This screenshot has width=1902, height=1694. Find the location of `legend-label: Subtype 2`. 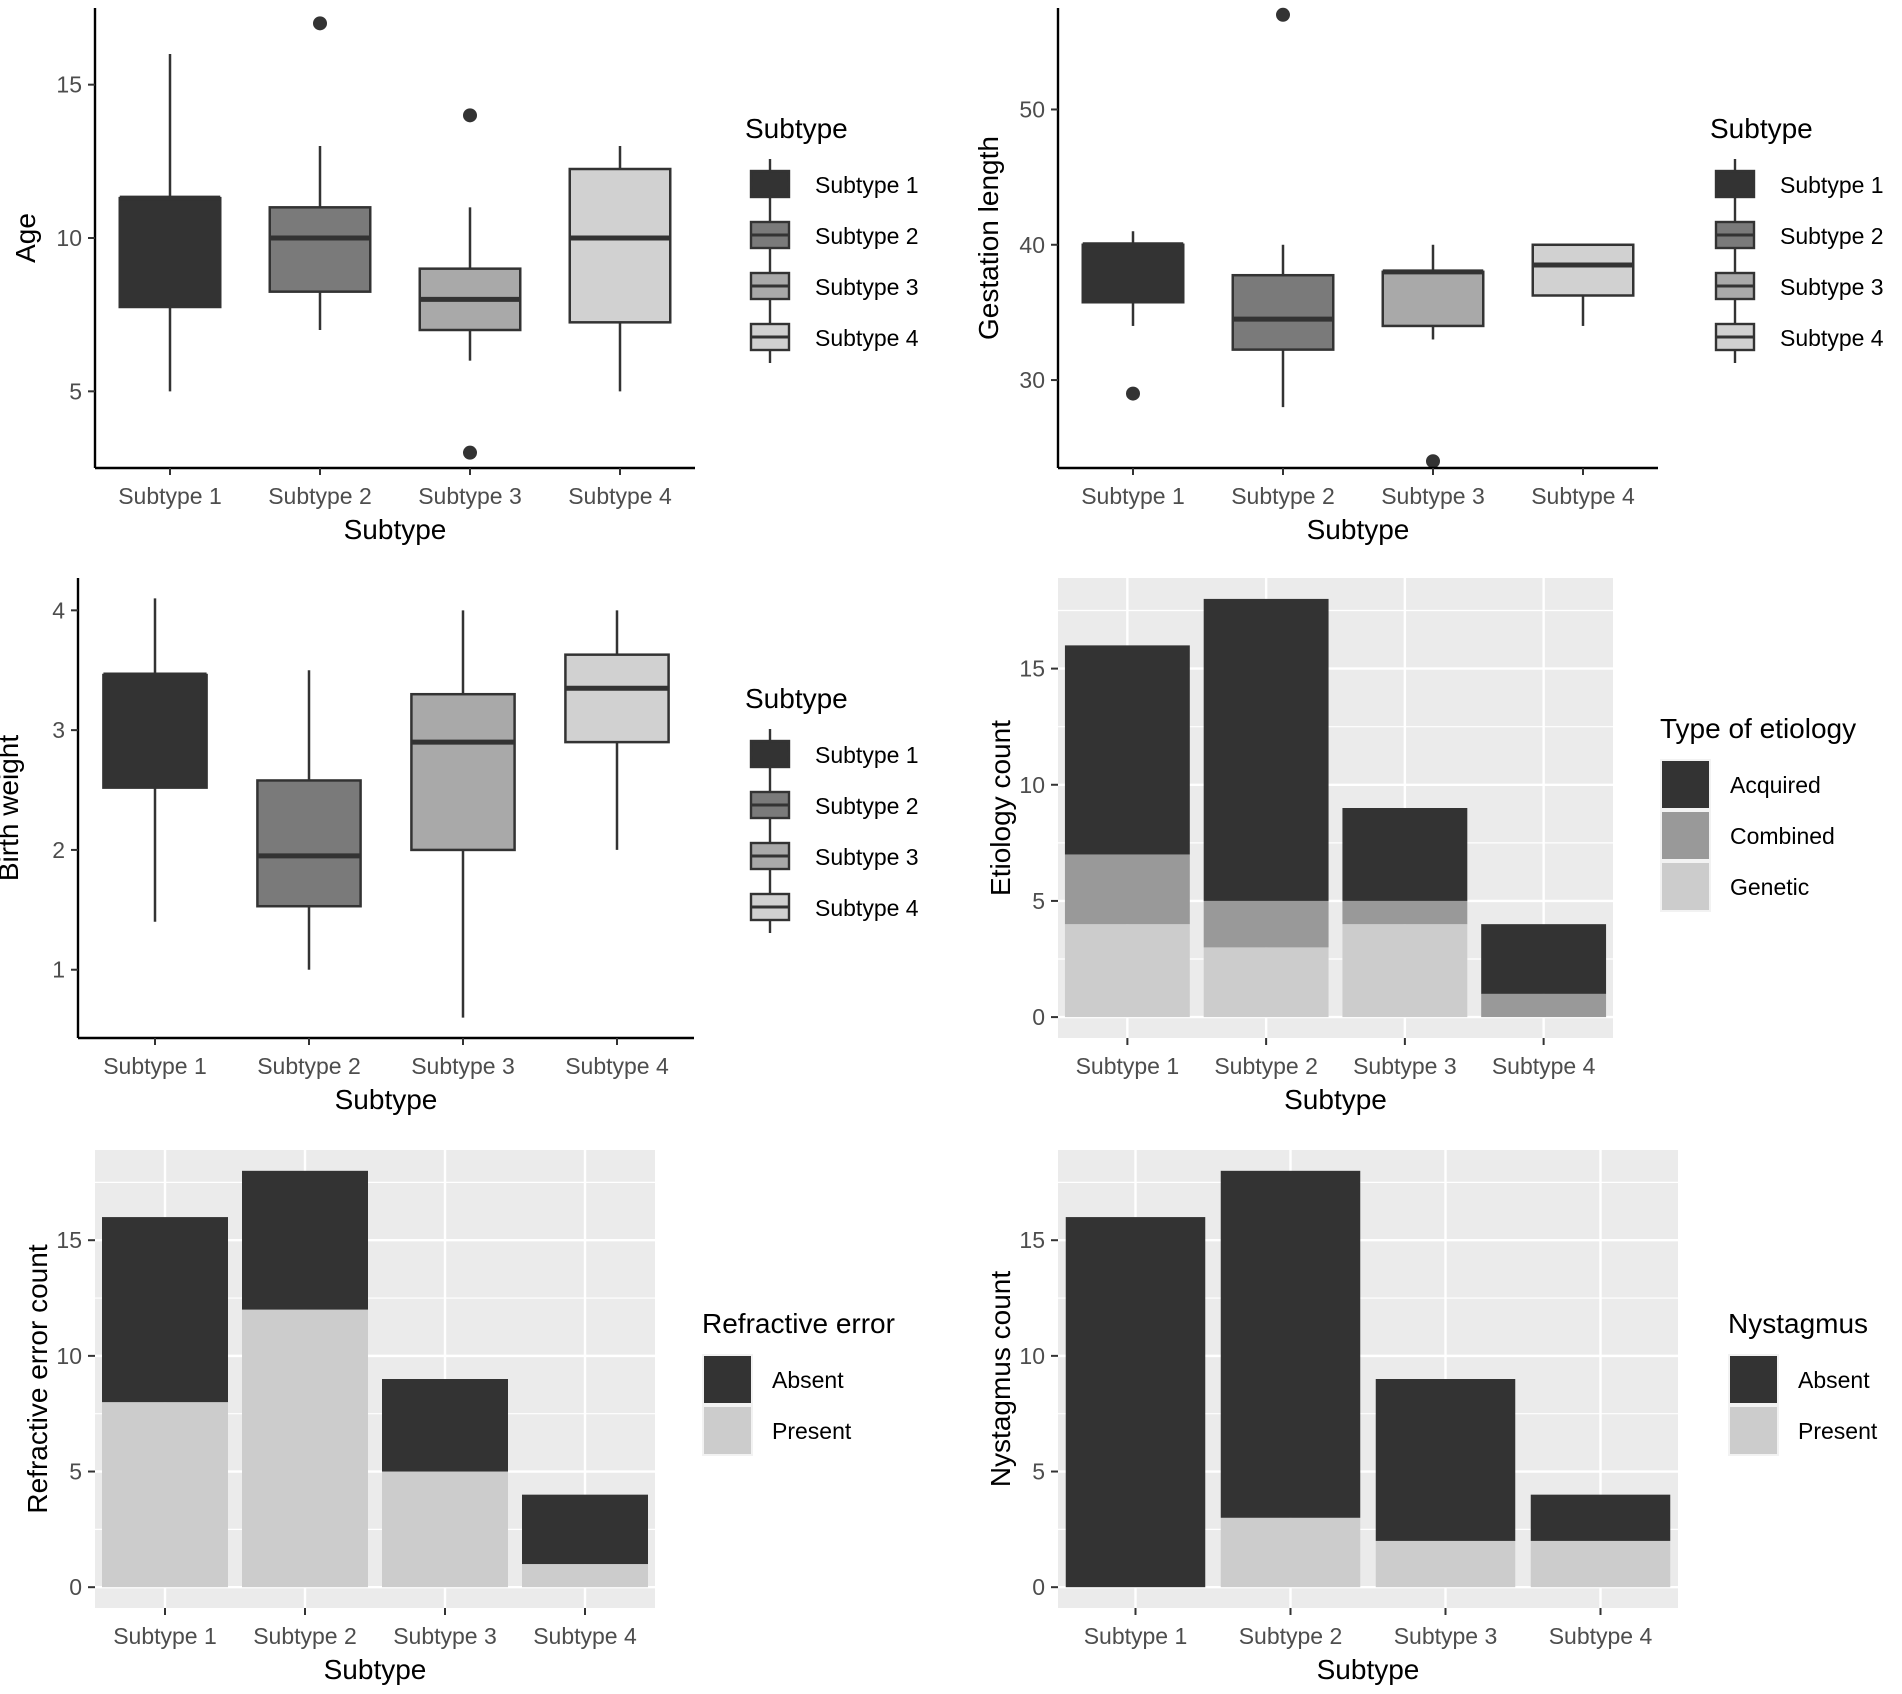

legend-label: Subtype 2 is located at coordinates (867, 806).